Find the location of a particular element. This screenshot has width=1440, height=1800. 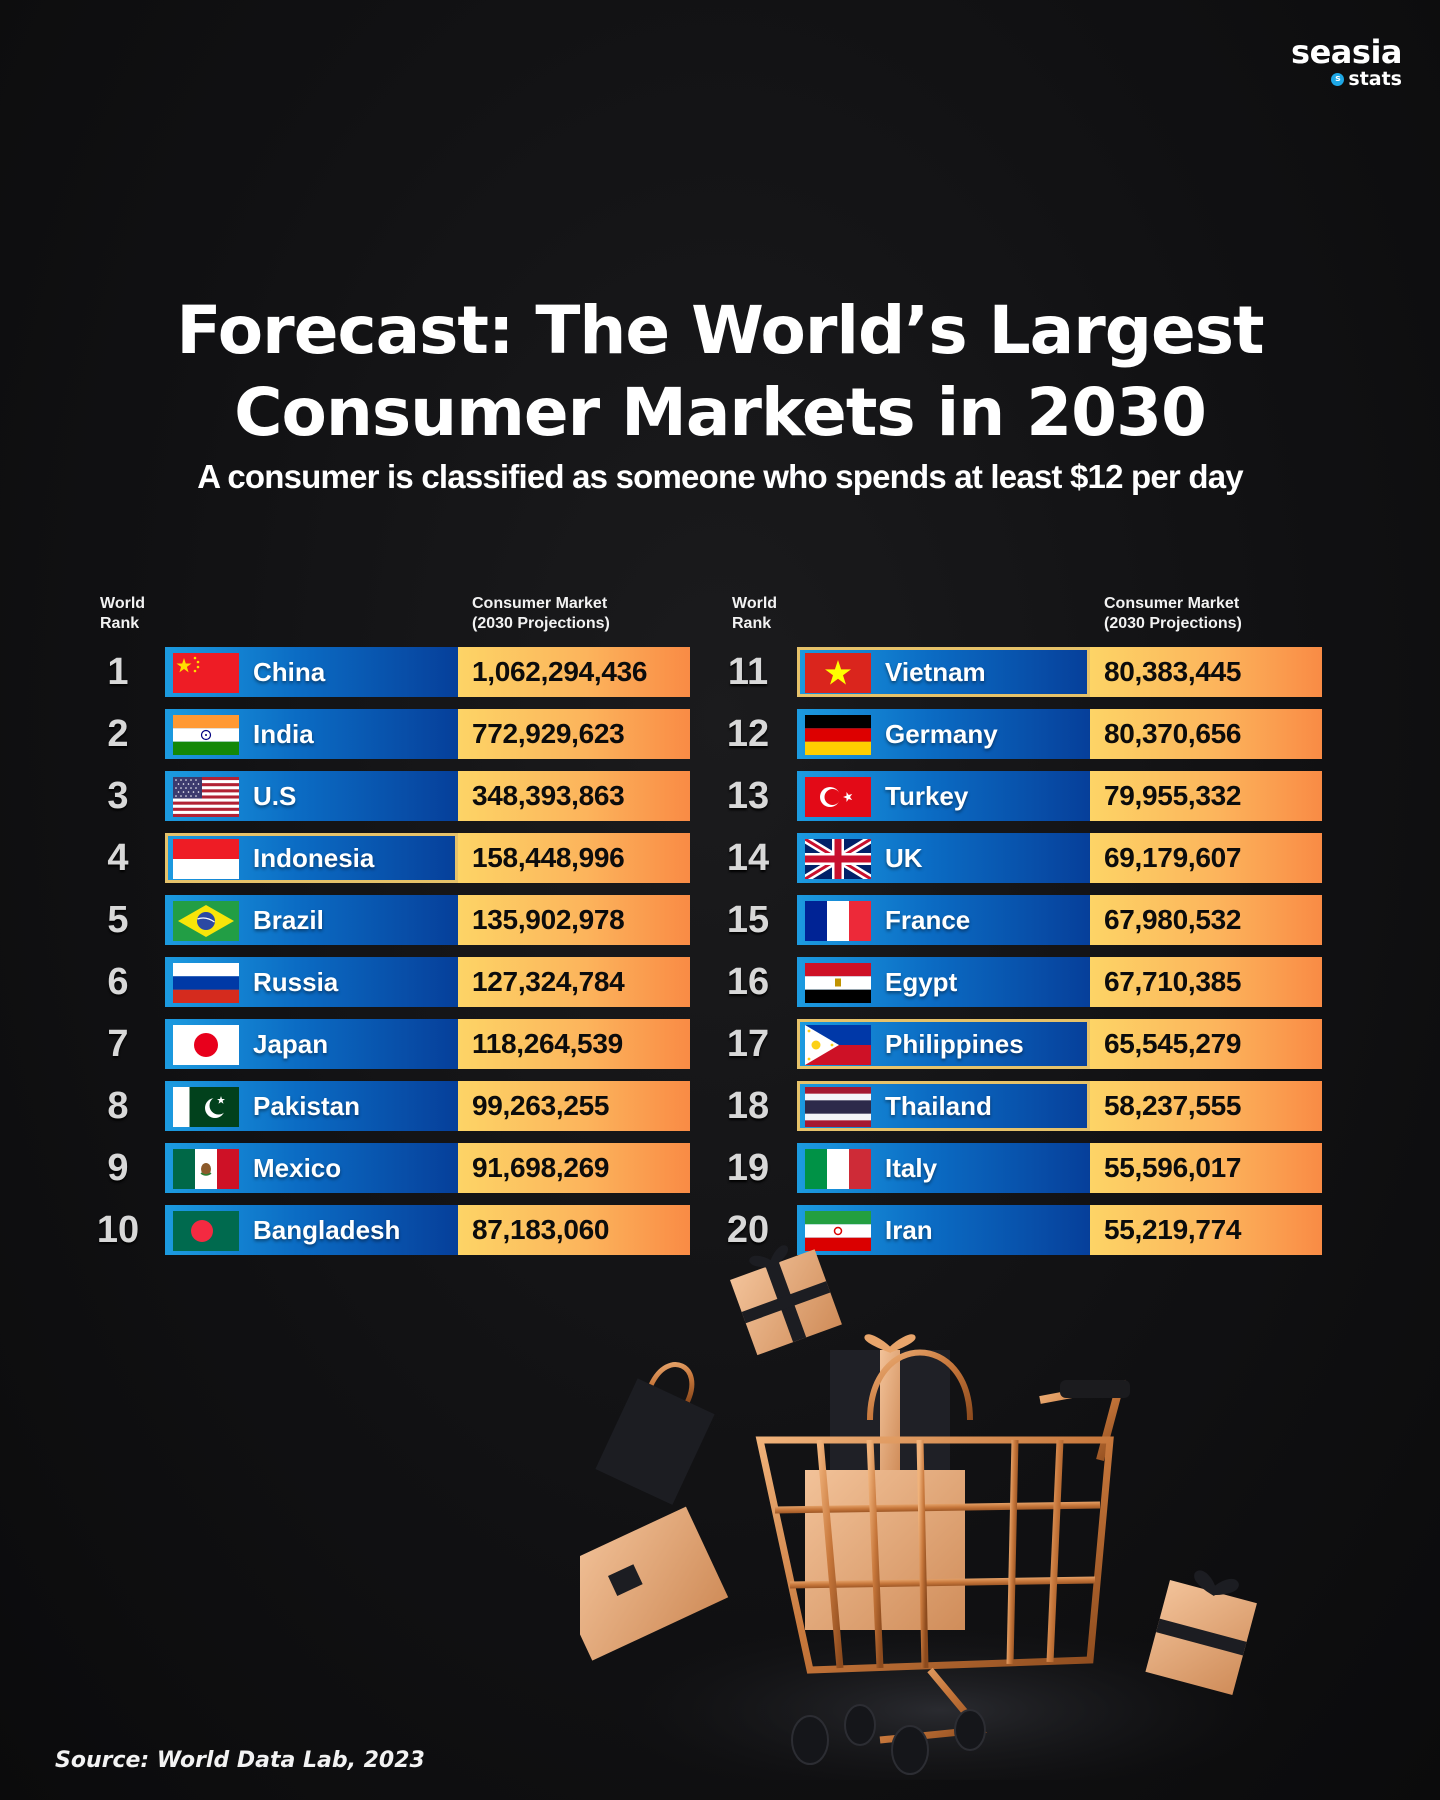

country-name: France is located at coordinates (928, 920).